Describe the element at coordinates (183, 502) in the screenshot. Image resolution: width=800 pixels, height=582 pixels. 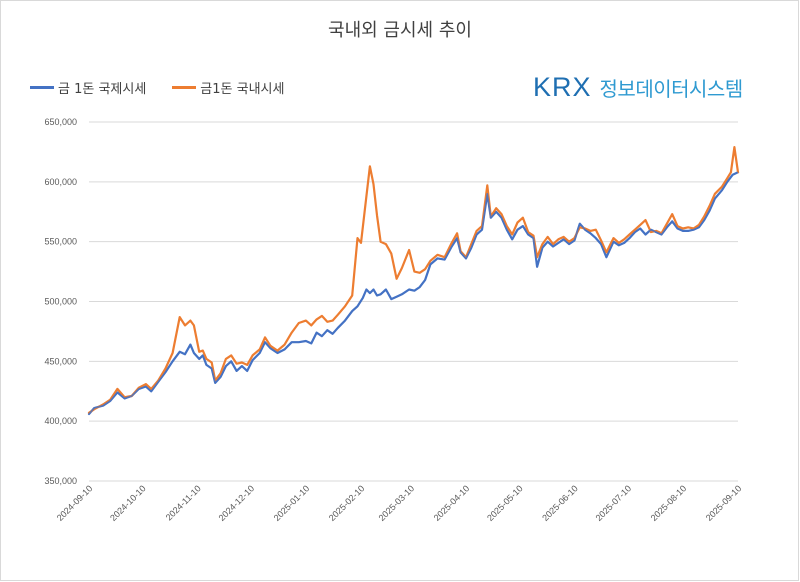
I see `x-tick-label: 2024-11-10` at that location.